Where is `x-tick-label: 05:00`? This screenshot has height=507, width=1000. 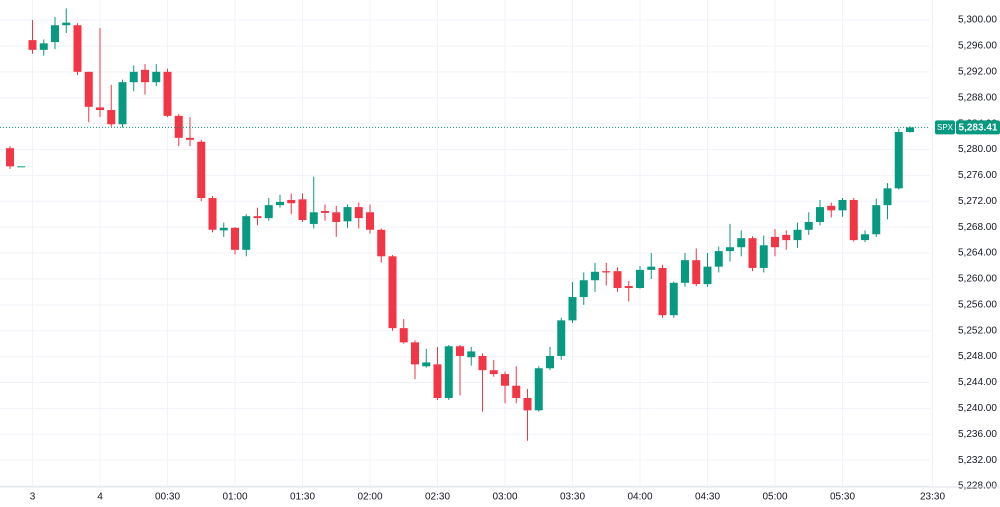
x-tick-label: 05:00 is located at coordinates (774, 497).